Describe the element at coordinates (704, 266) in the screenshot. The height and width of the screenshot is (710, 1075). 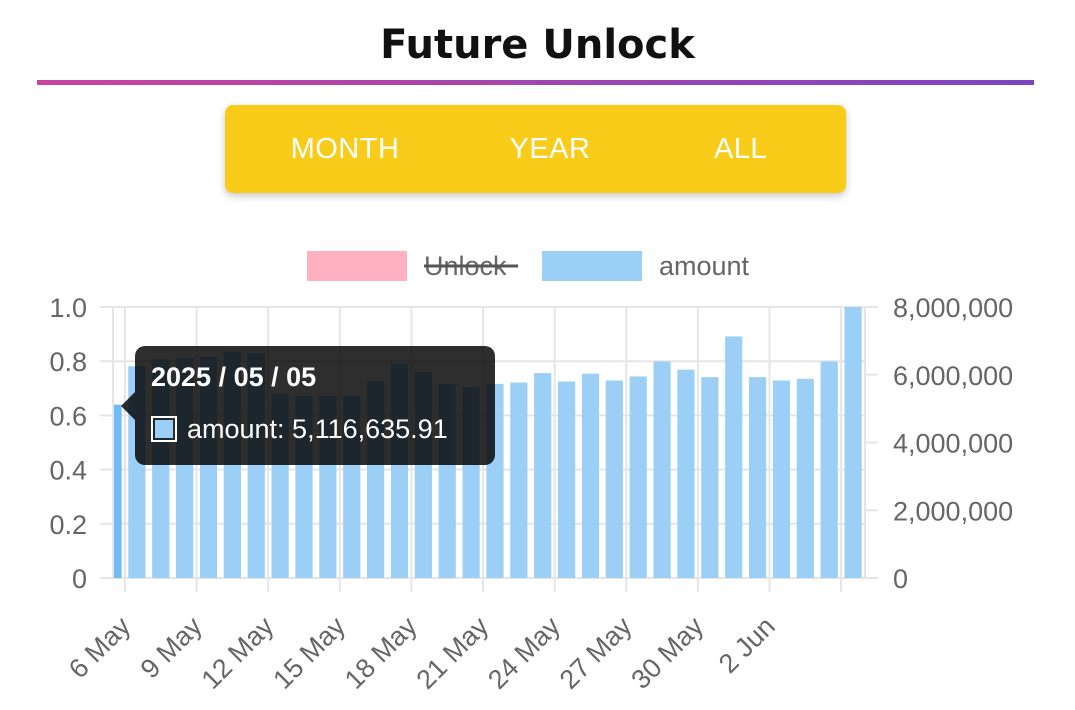
I see `legend-label-amount: amount` at that location.